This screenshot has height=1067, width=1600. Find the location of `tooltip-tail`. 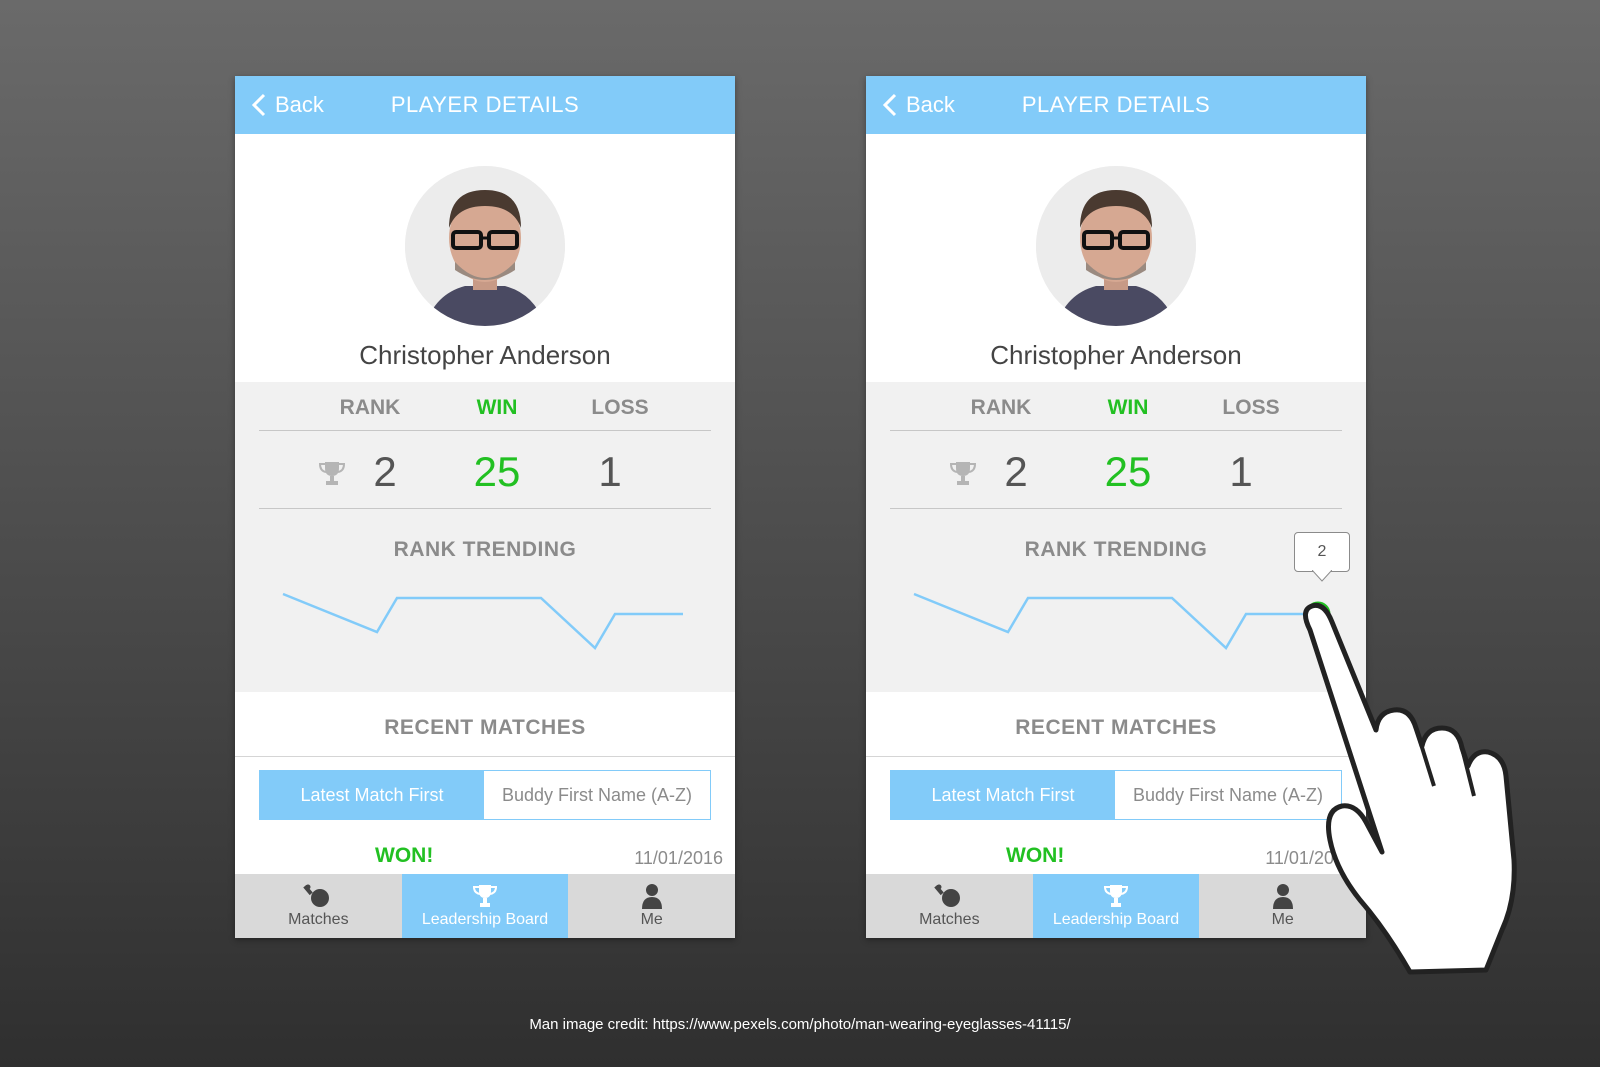

tooltip-tail is located at coordinates (1322, 576).